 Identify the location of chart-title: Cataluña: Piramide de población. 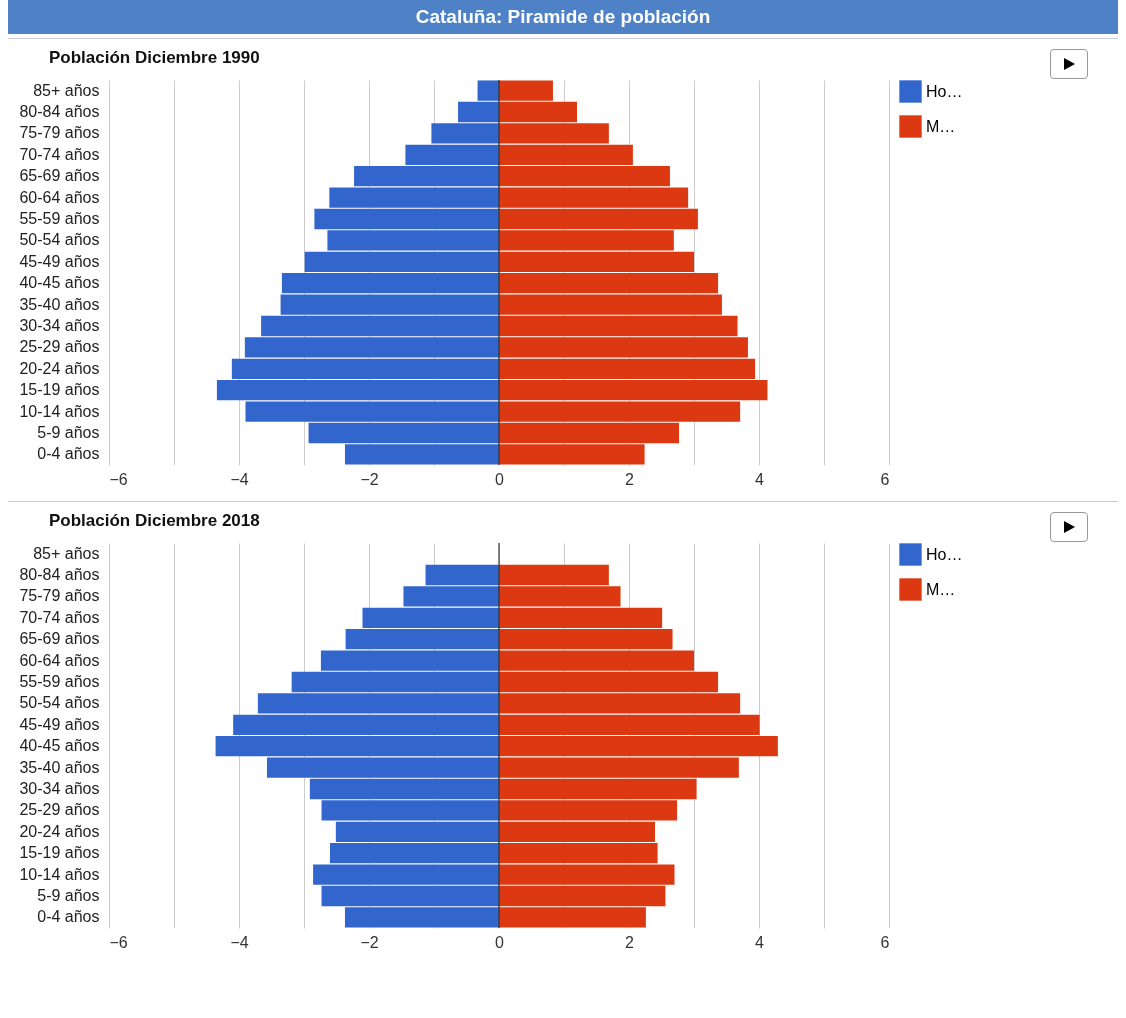
(563, 17).